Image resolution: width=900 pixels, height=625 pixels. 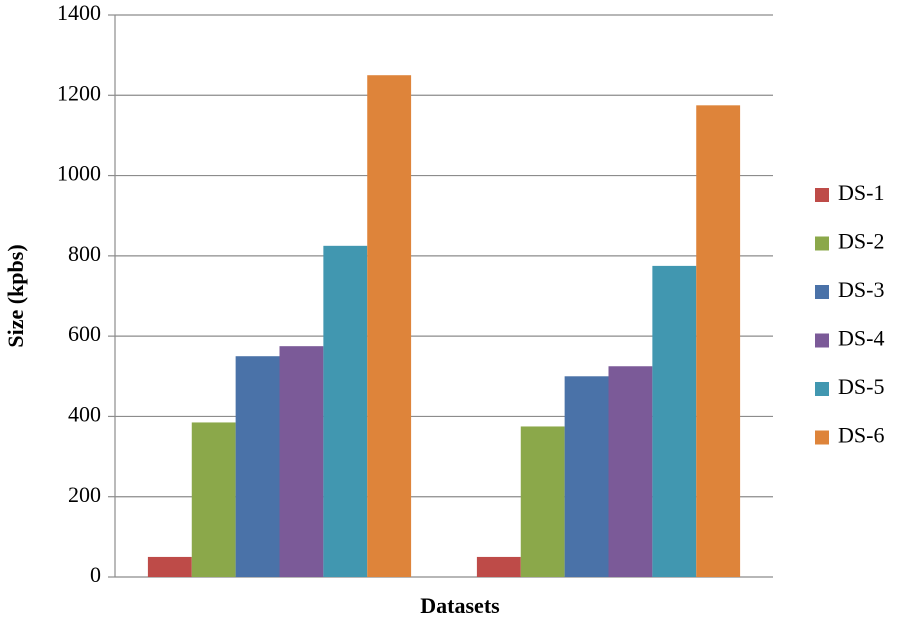 What do you see at coordinates (84, 413) in the screenshot?
I see `y-tick-label: 400` at bounding box center [84, 413].